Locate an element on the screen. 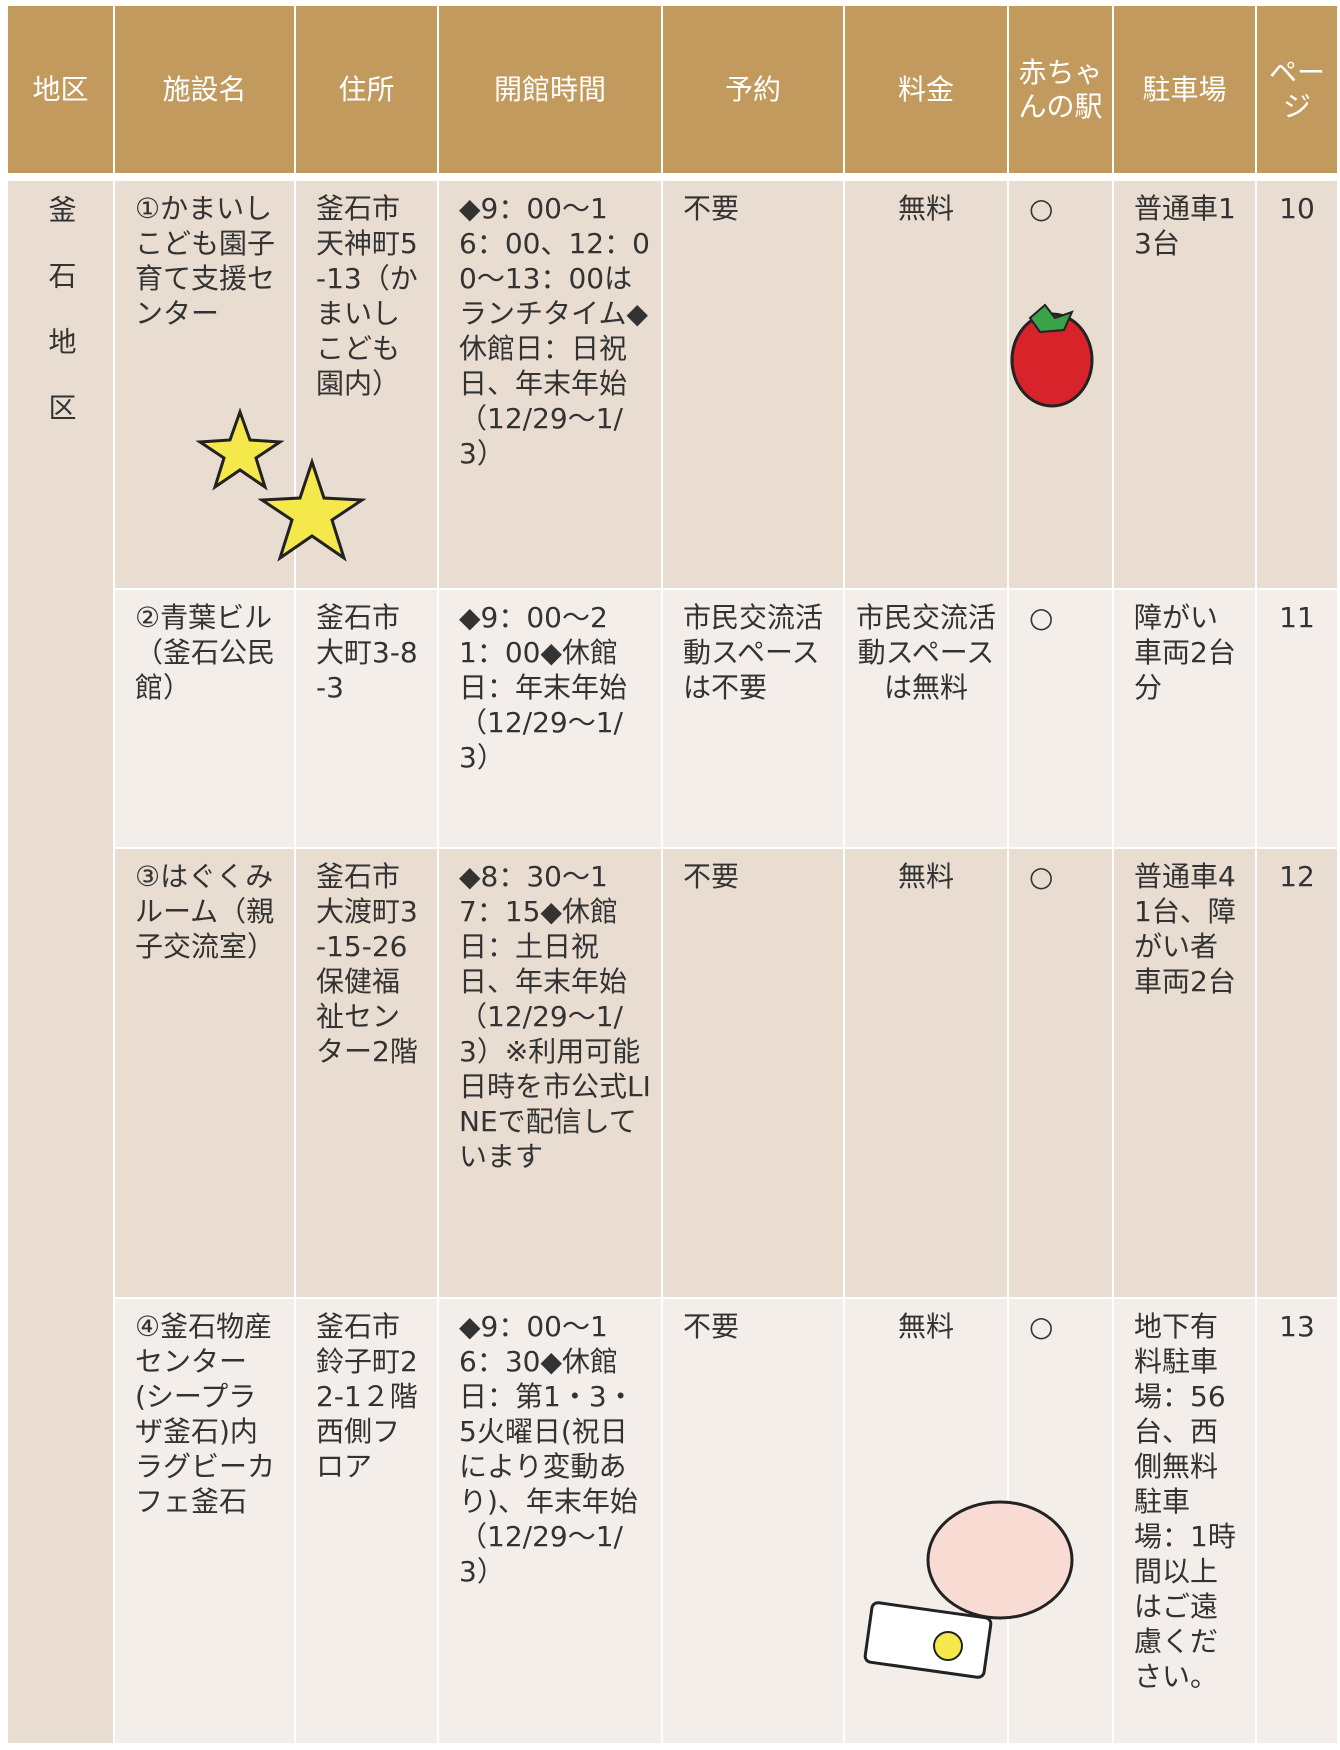  table-cell: 10 is located at coordinates (1297, 384).